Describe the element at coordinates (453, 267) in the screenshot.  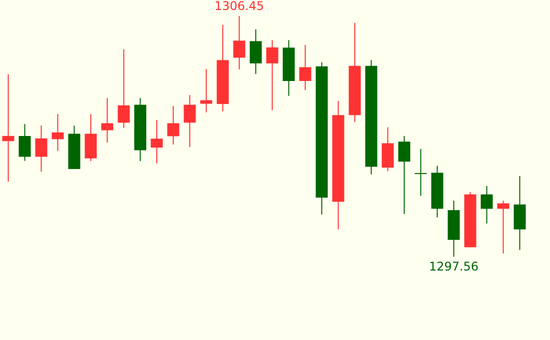
I see `annotation: 1297.56` at that location.